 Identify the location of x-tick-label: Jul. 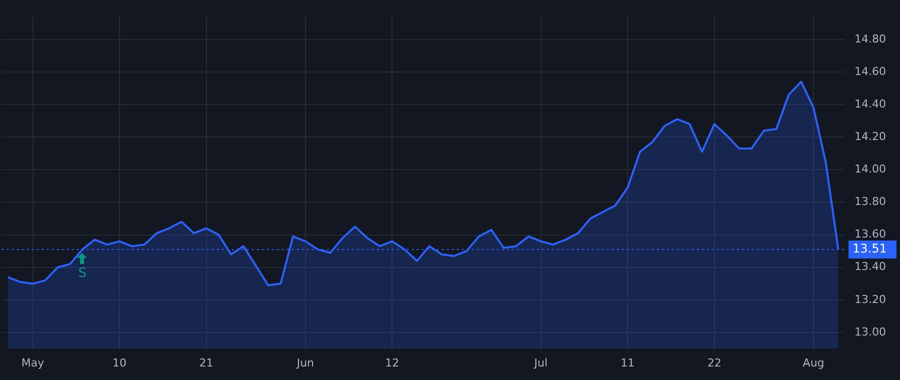
(540, 363).